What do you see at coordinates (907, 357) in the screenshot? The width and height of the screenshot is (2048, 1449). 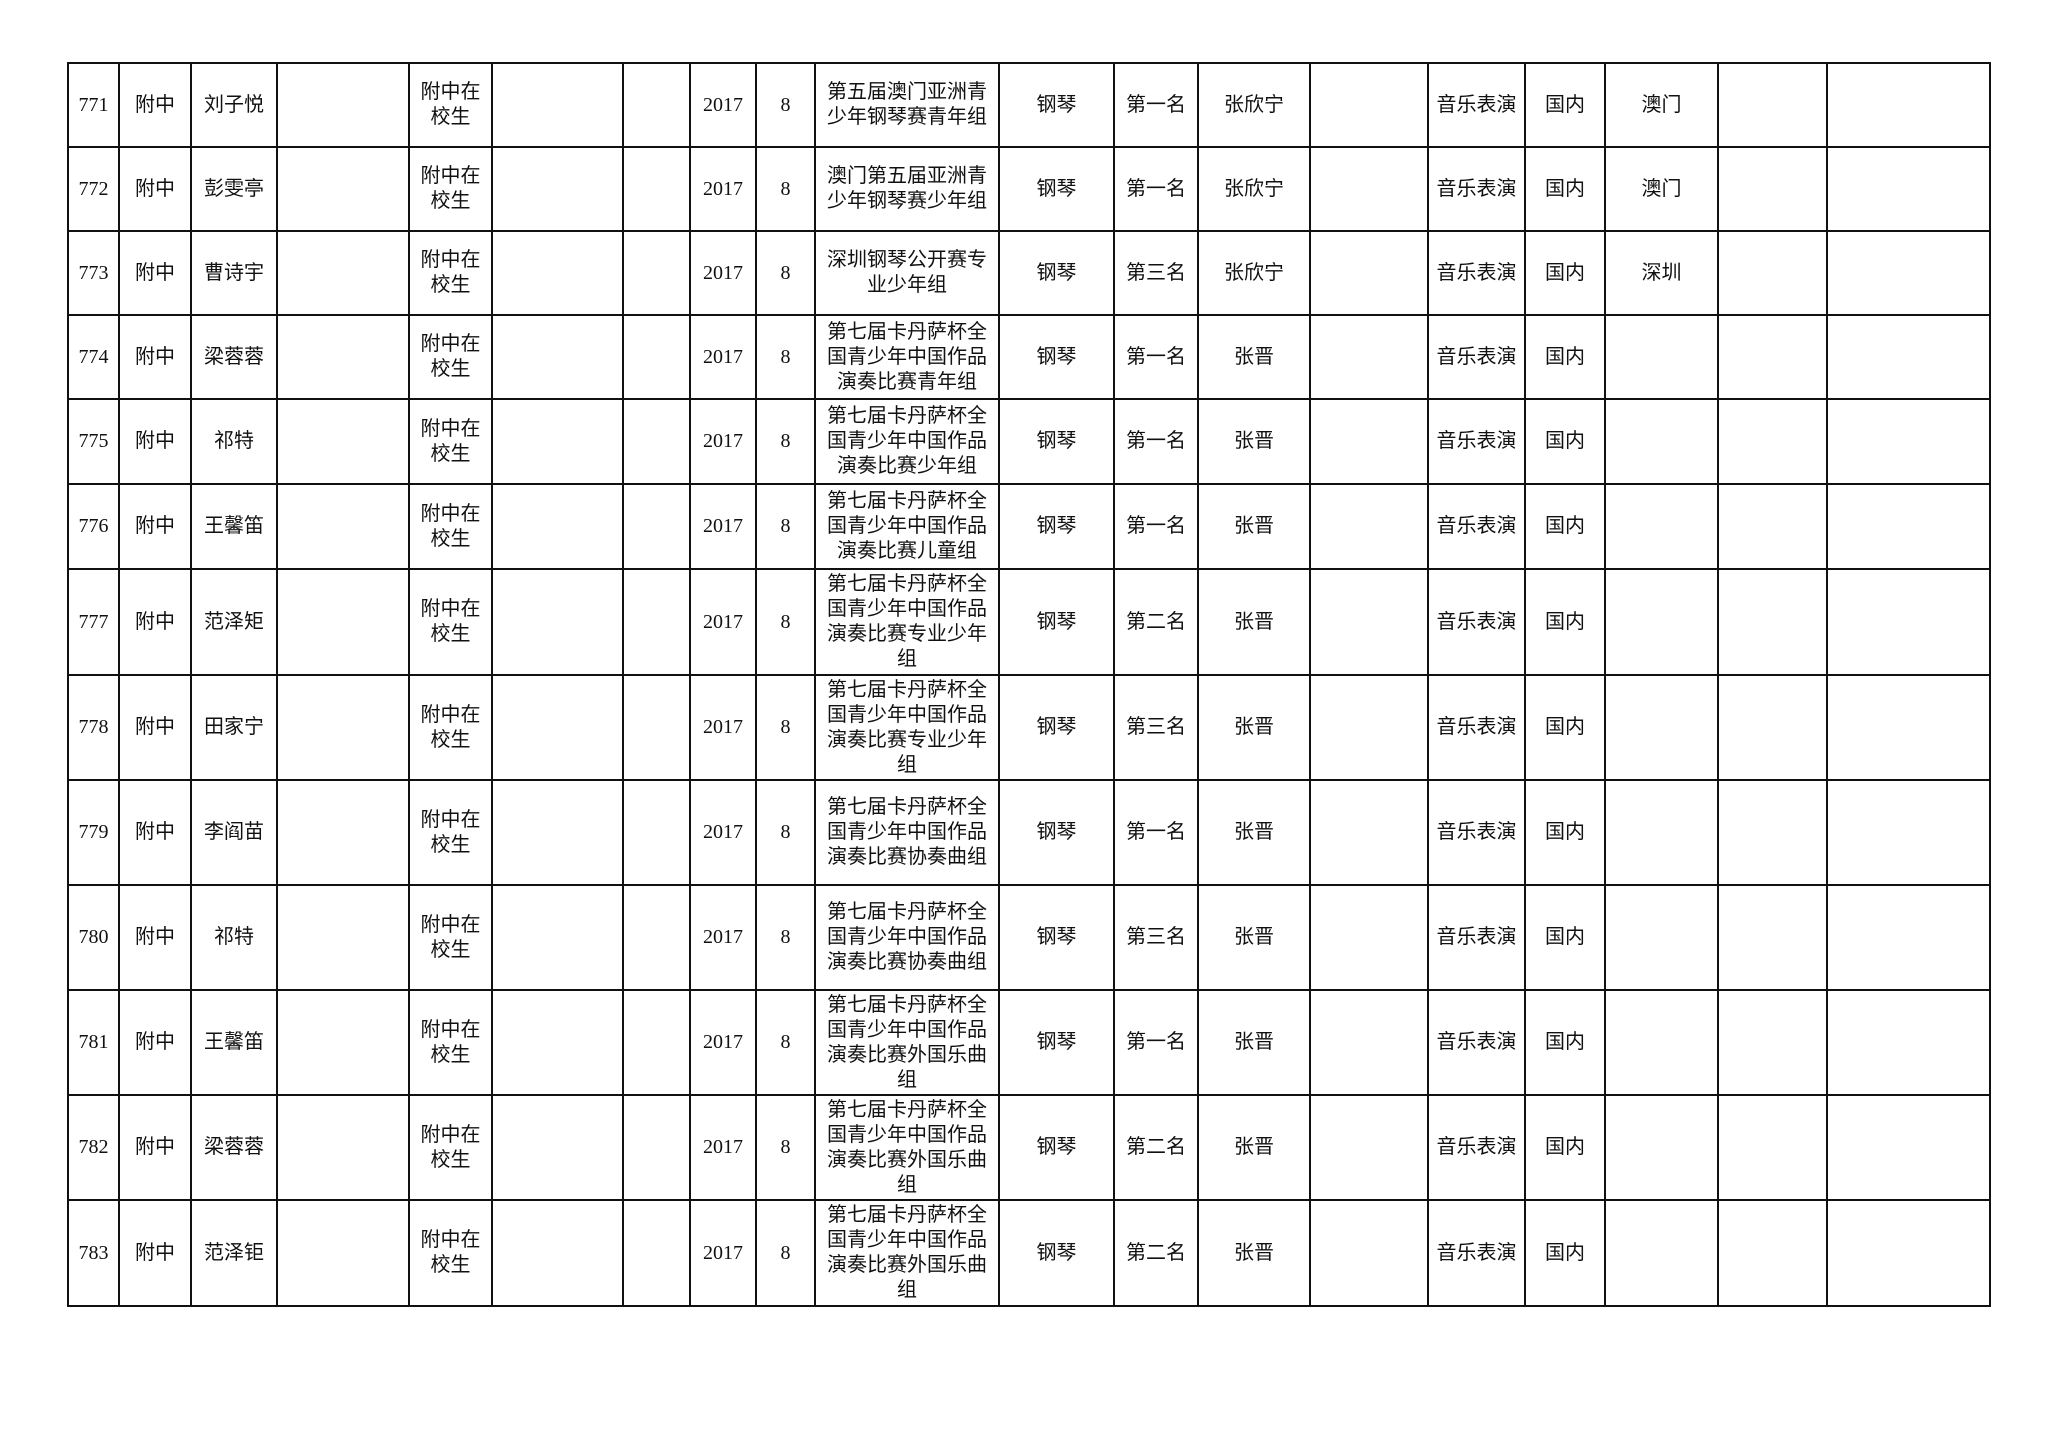 I see `competition-name: 第七届卡丹萨杯全国青少年中国作品演奏比赛青年组` at bounding box center [907, 357].